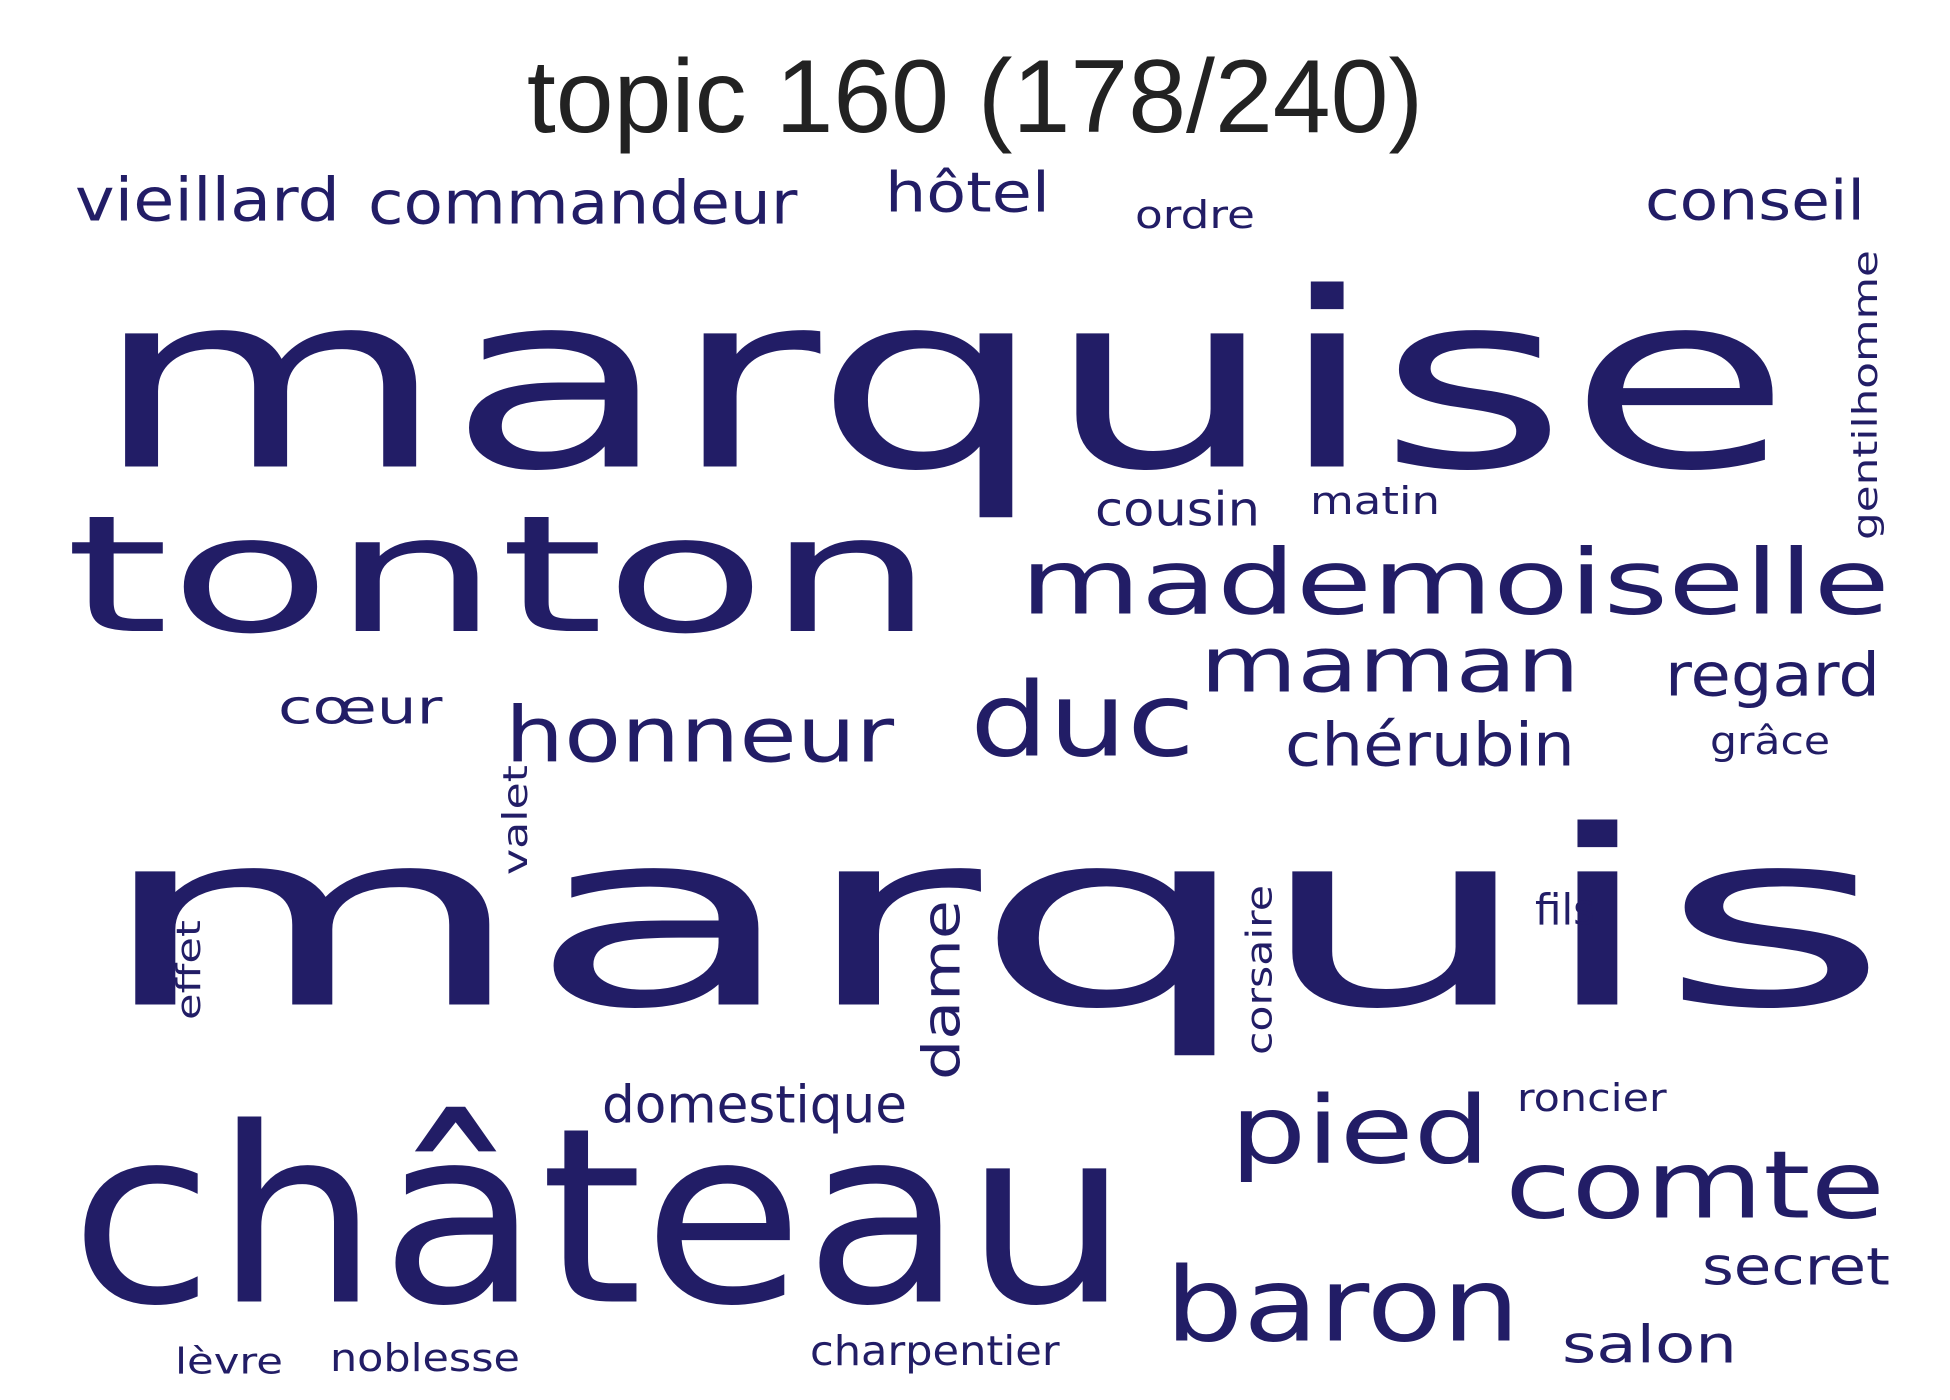 This screenshot has height=1400, width=1950. What do you see at coordinates (500, 575) in the screenshot?
I see `word-tonton: tonton` at bounding box center [500, 575].